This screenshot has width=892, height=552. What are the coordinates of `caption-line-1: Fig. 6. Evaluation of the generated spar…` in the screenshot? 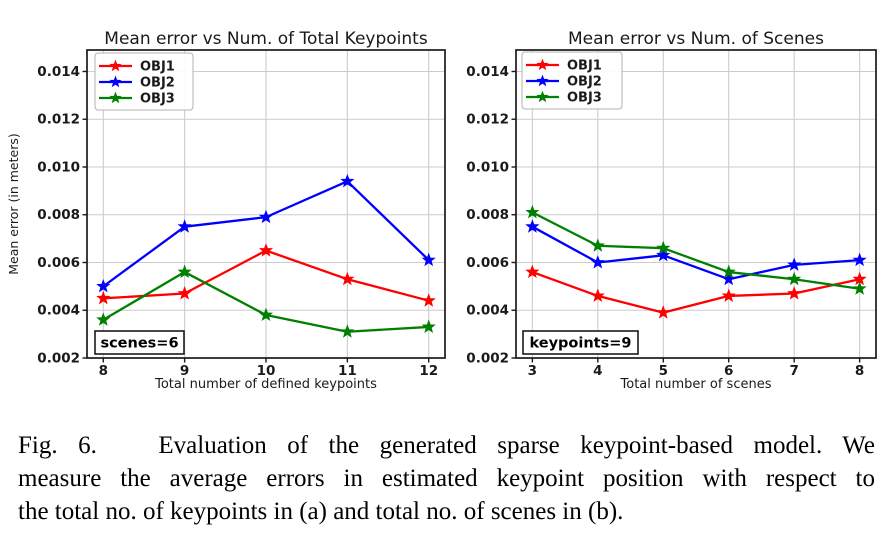 It's located at (446, 445).